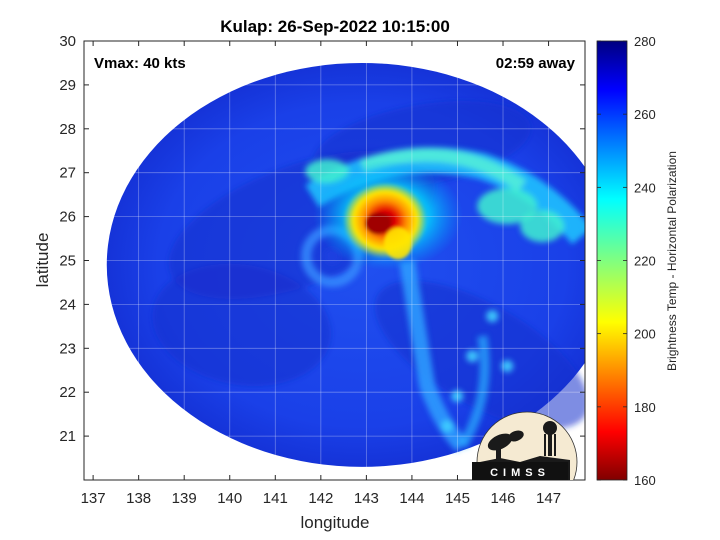  I want to click on colorbar-tick-label: 200, so click(645, 334).